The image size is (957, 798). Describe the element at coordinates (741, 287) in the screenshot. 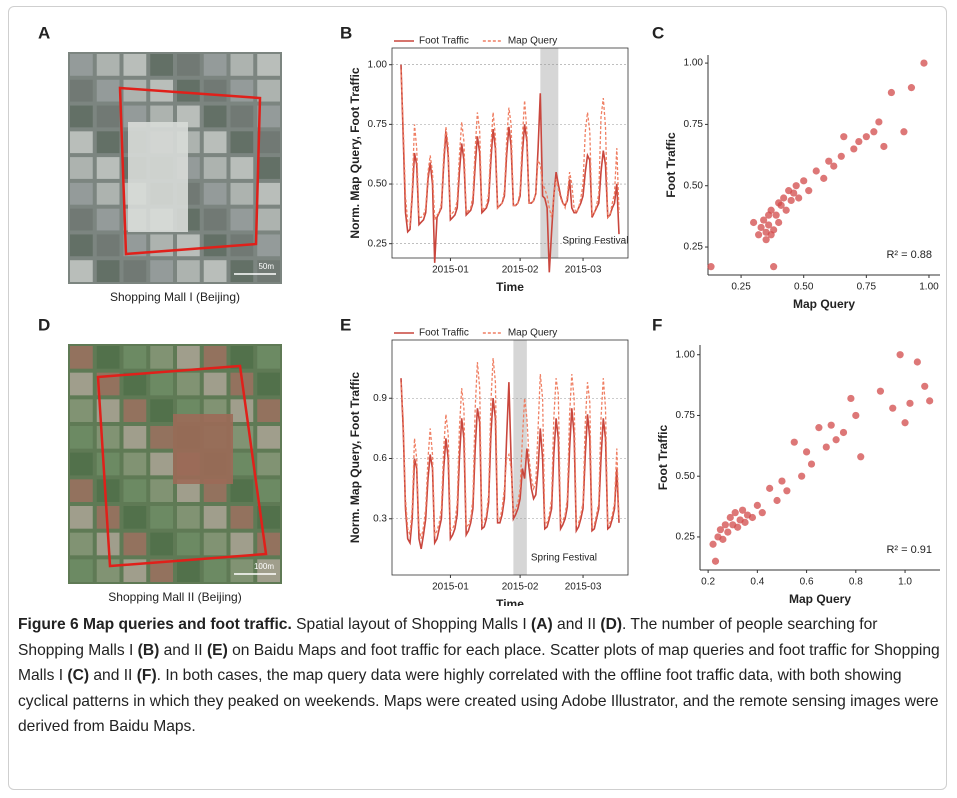

I see `x-tick-label: 0.25` at that location.